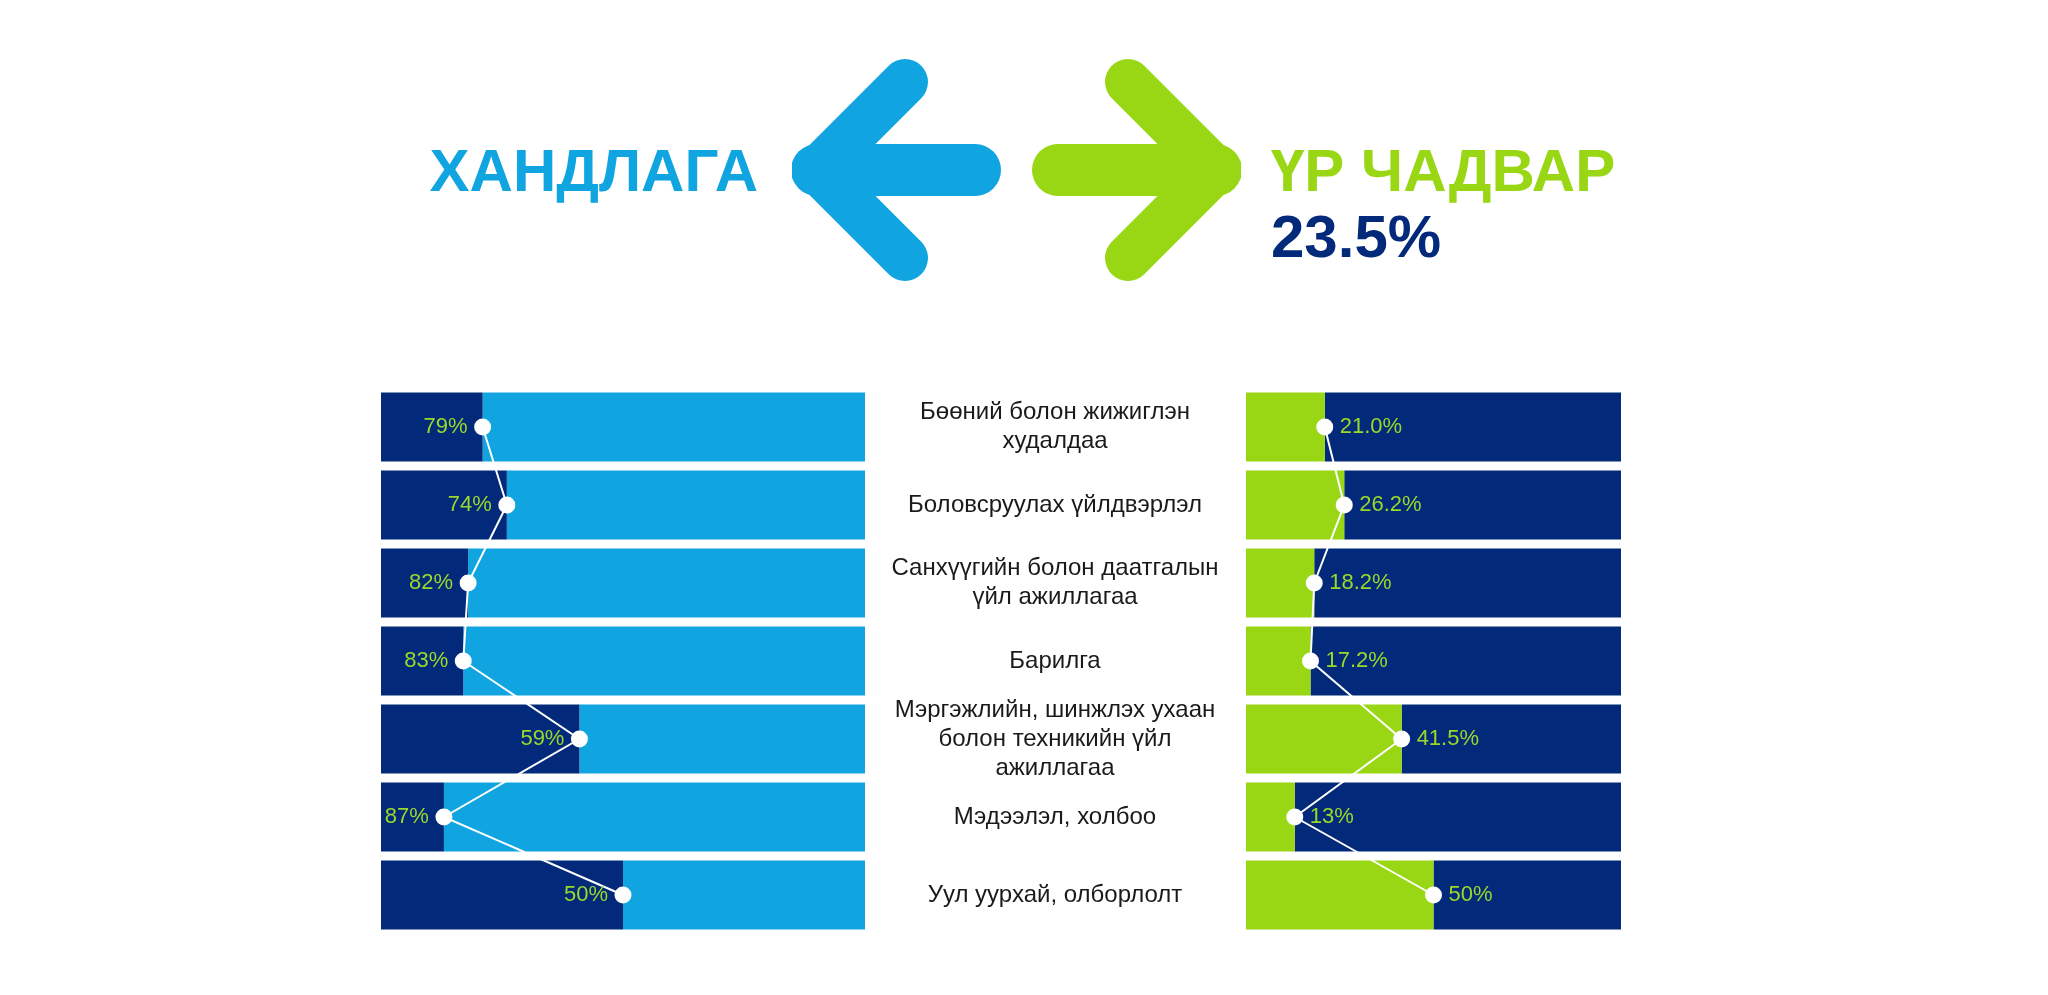  What do you see at coordinates (406, 816) in the screenshot?
I see `data-label: 87%` at bounding box center [406, 816].